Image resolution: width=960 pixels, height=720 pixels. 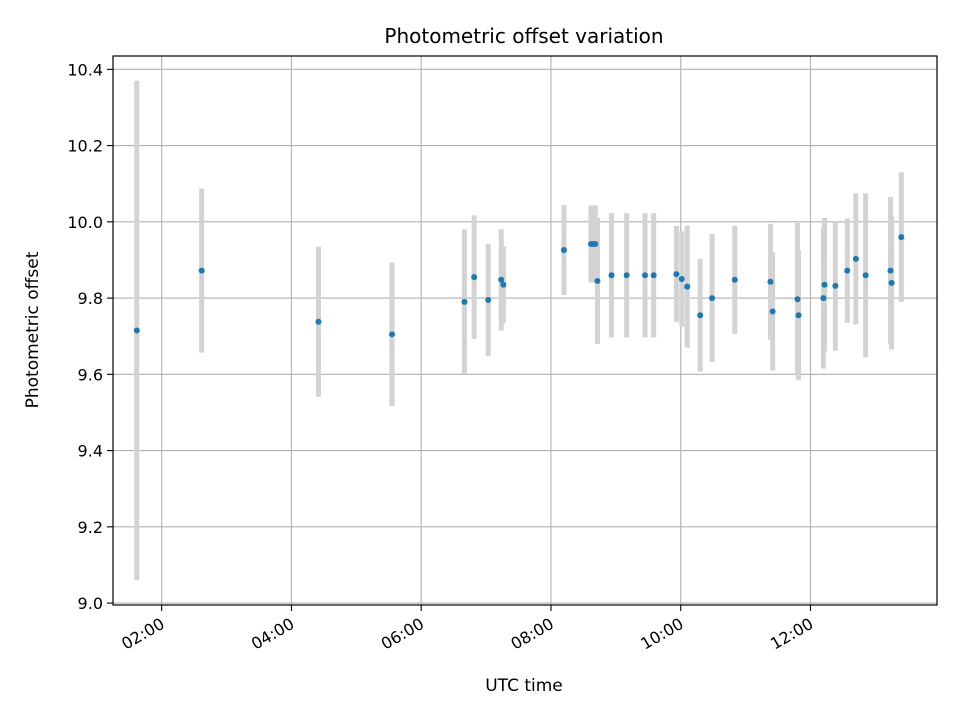 I want to click on y-tick-label: 9.0, so click(x=90, y=603).